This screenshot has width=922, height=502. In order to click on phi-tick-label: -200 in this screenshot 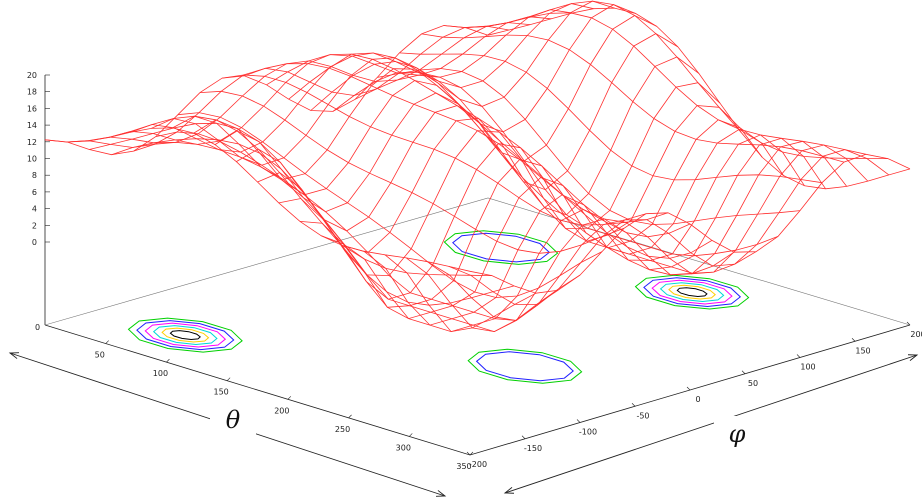, I will do `click(478, 464)`.